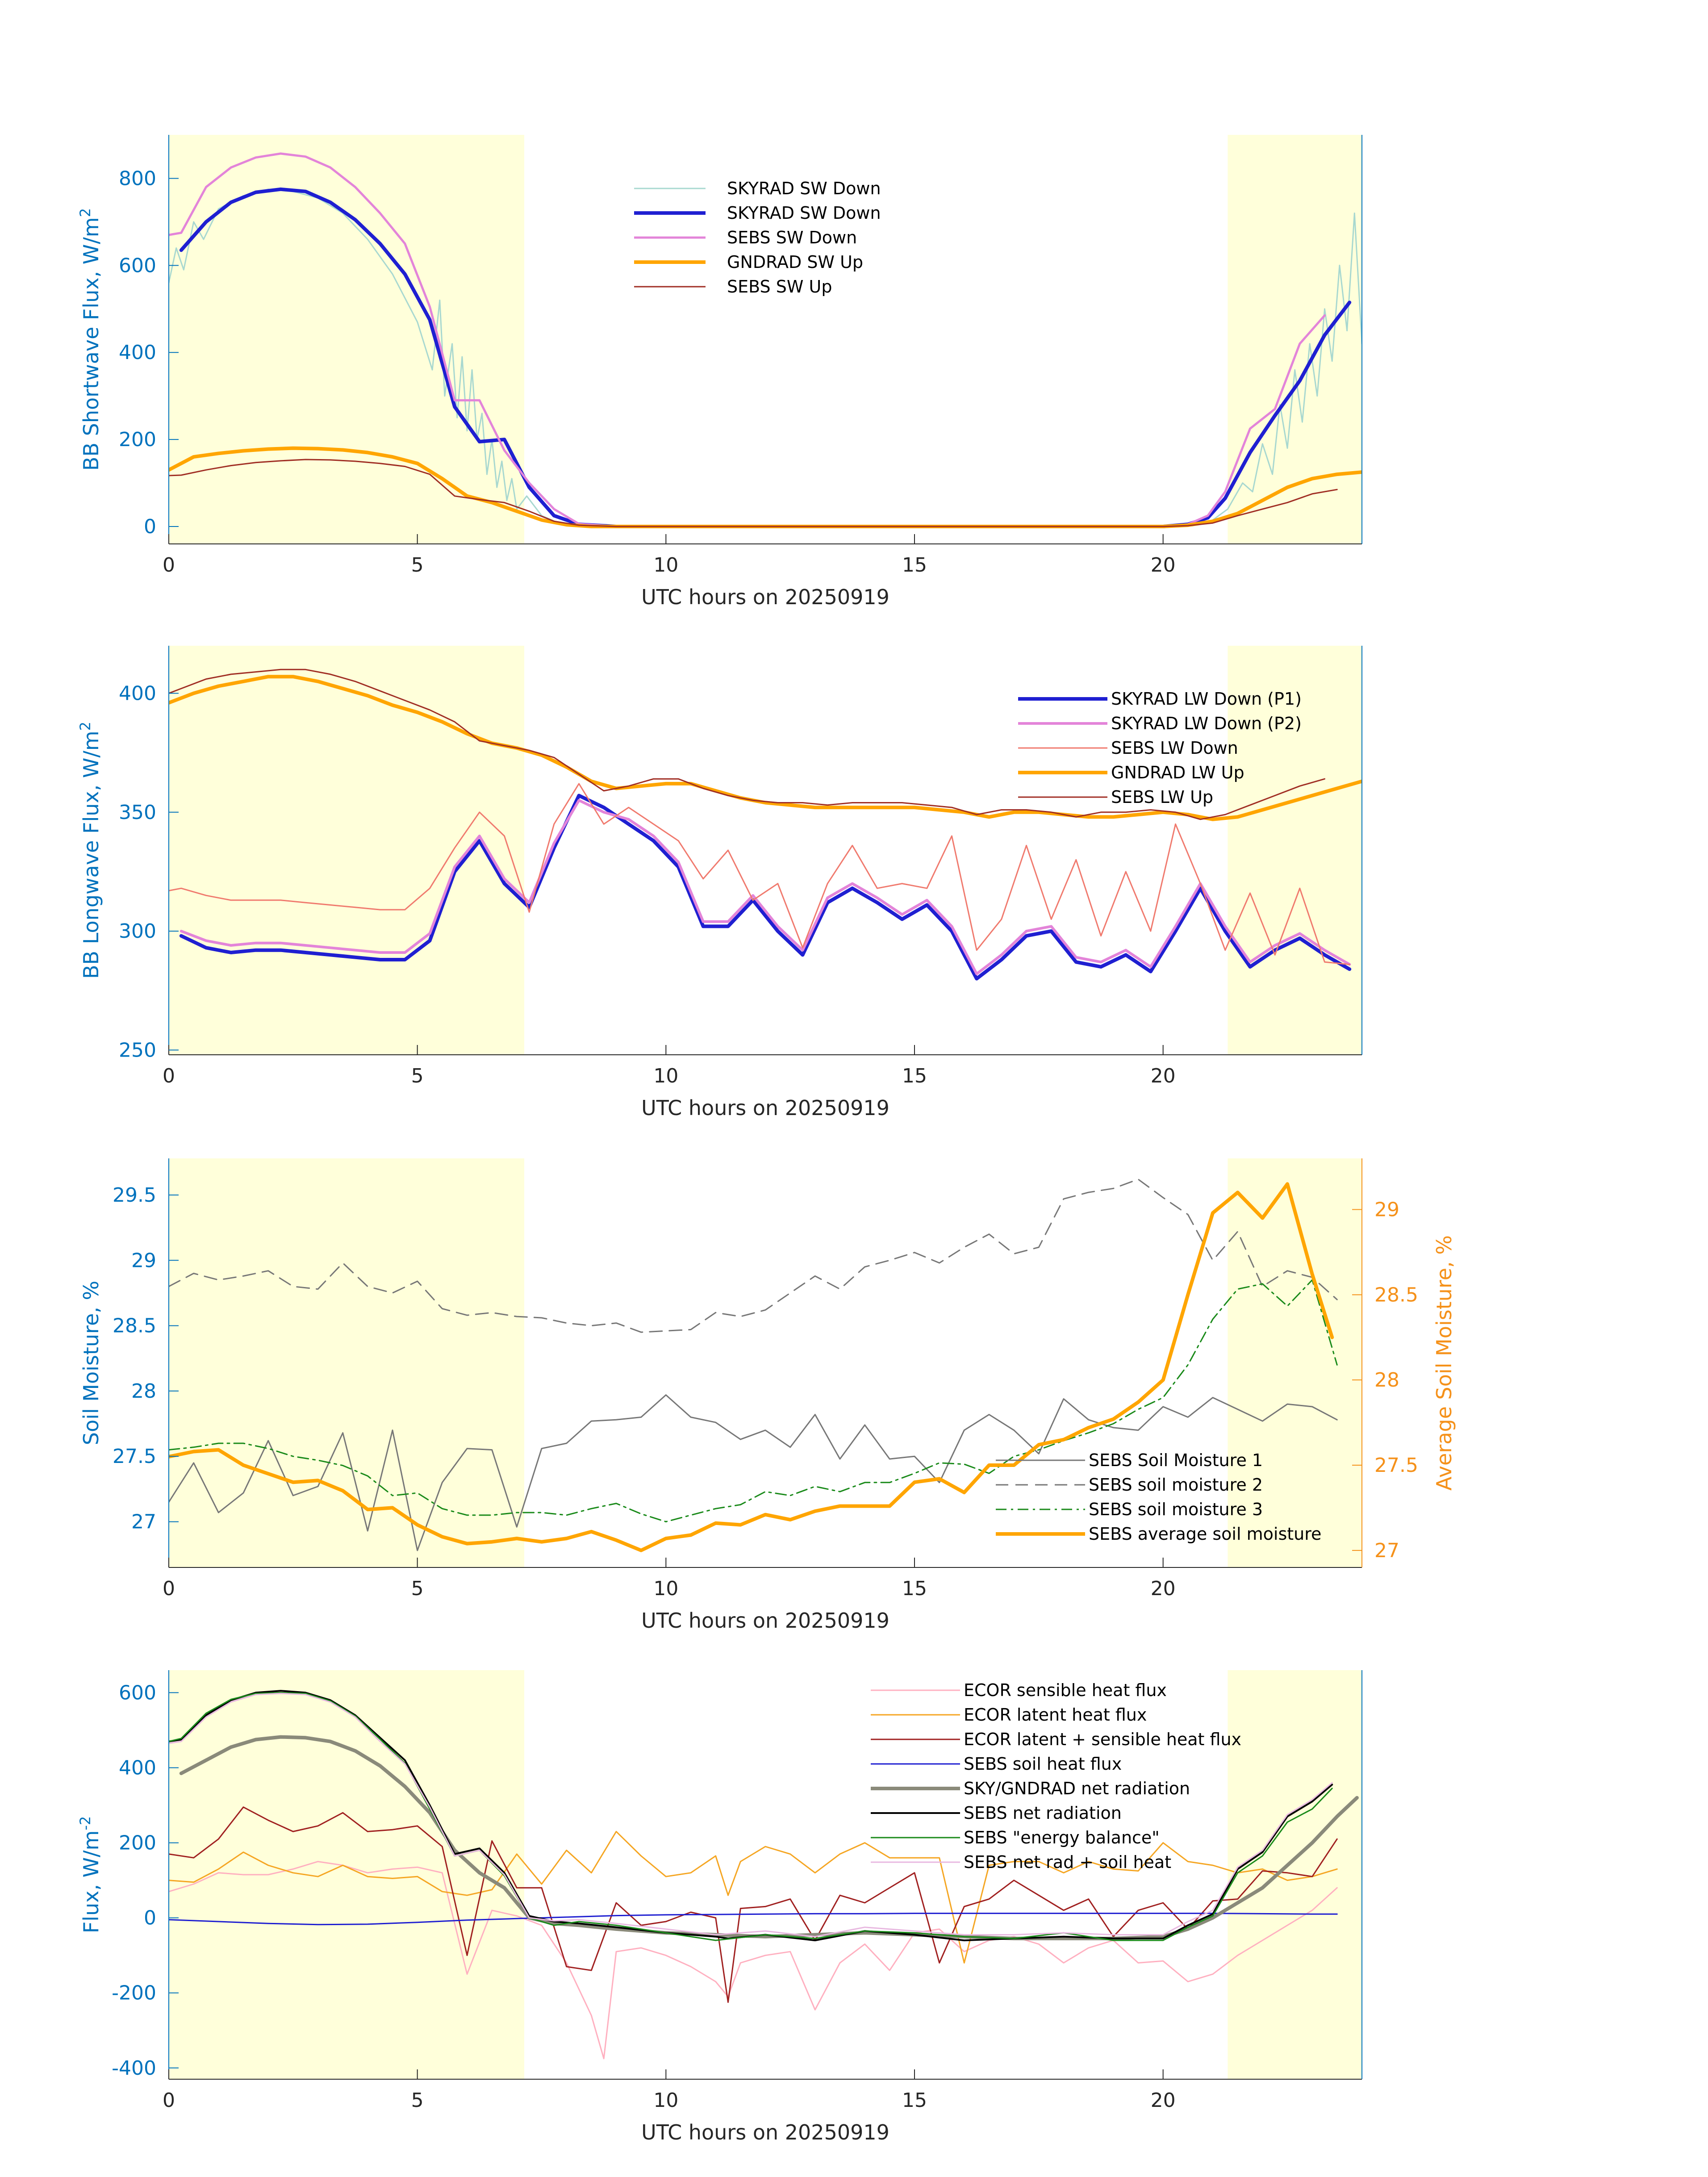 This screenshot has height=2177, width=1708. What do you see at coordinates (134, 1456) in the screenshot?
I see `y-tick-label: 27.5` at bounding box center [134, 1456].